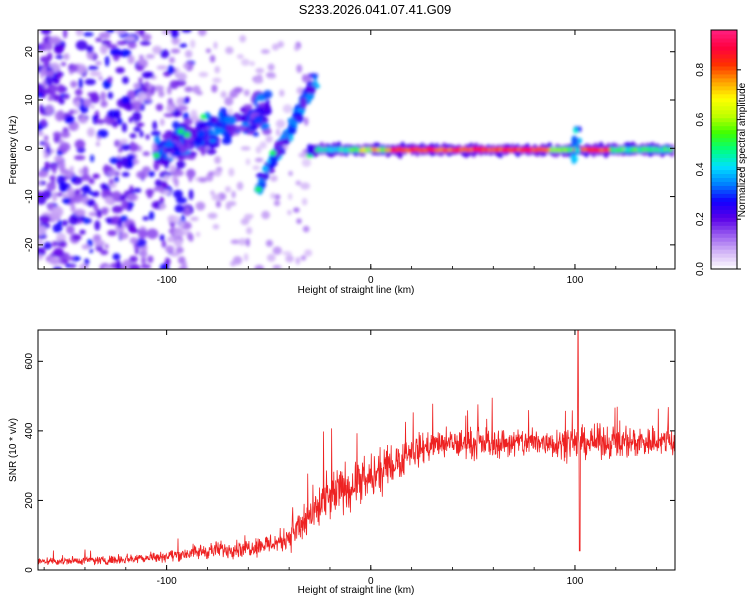 The width and height of the screenshot is (750, 600). What do you see at coordinates (700, 69) in the screenshot?
I see `colorbar-tick-label: 0.8` at bounding box center [700, 69].